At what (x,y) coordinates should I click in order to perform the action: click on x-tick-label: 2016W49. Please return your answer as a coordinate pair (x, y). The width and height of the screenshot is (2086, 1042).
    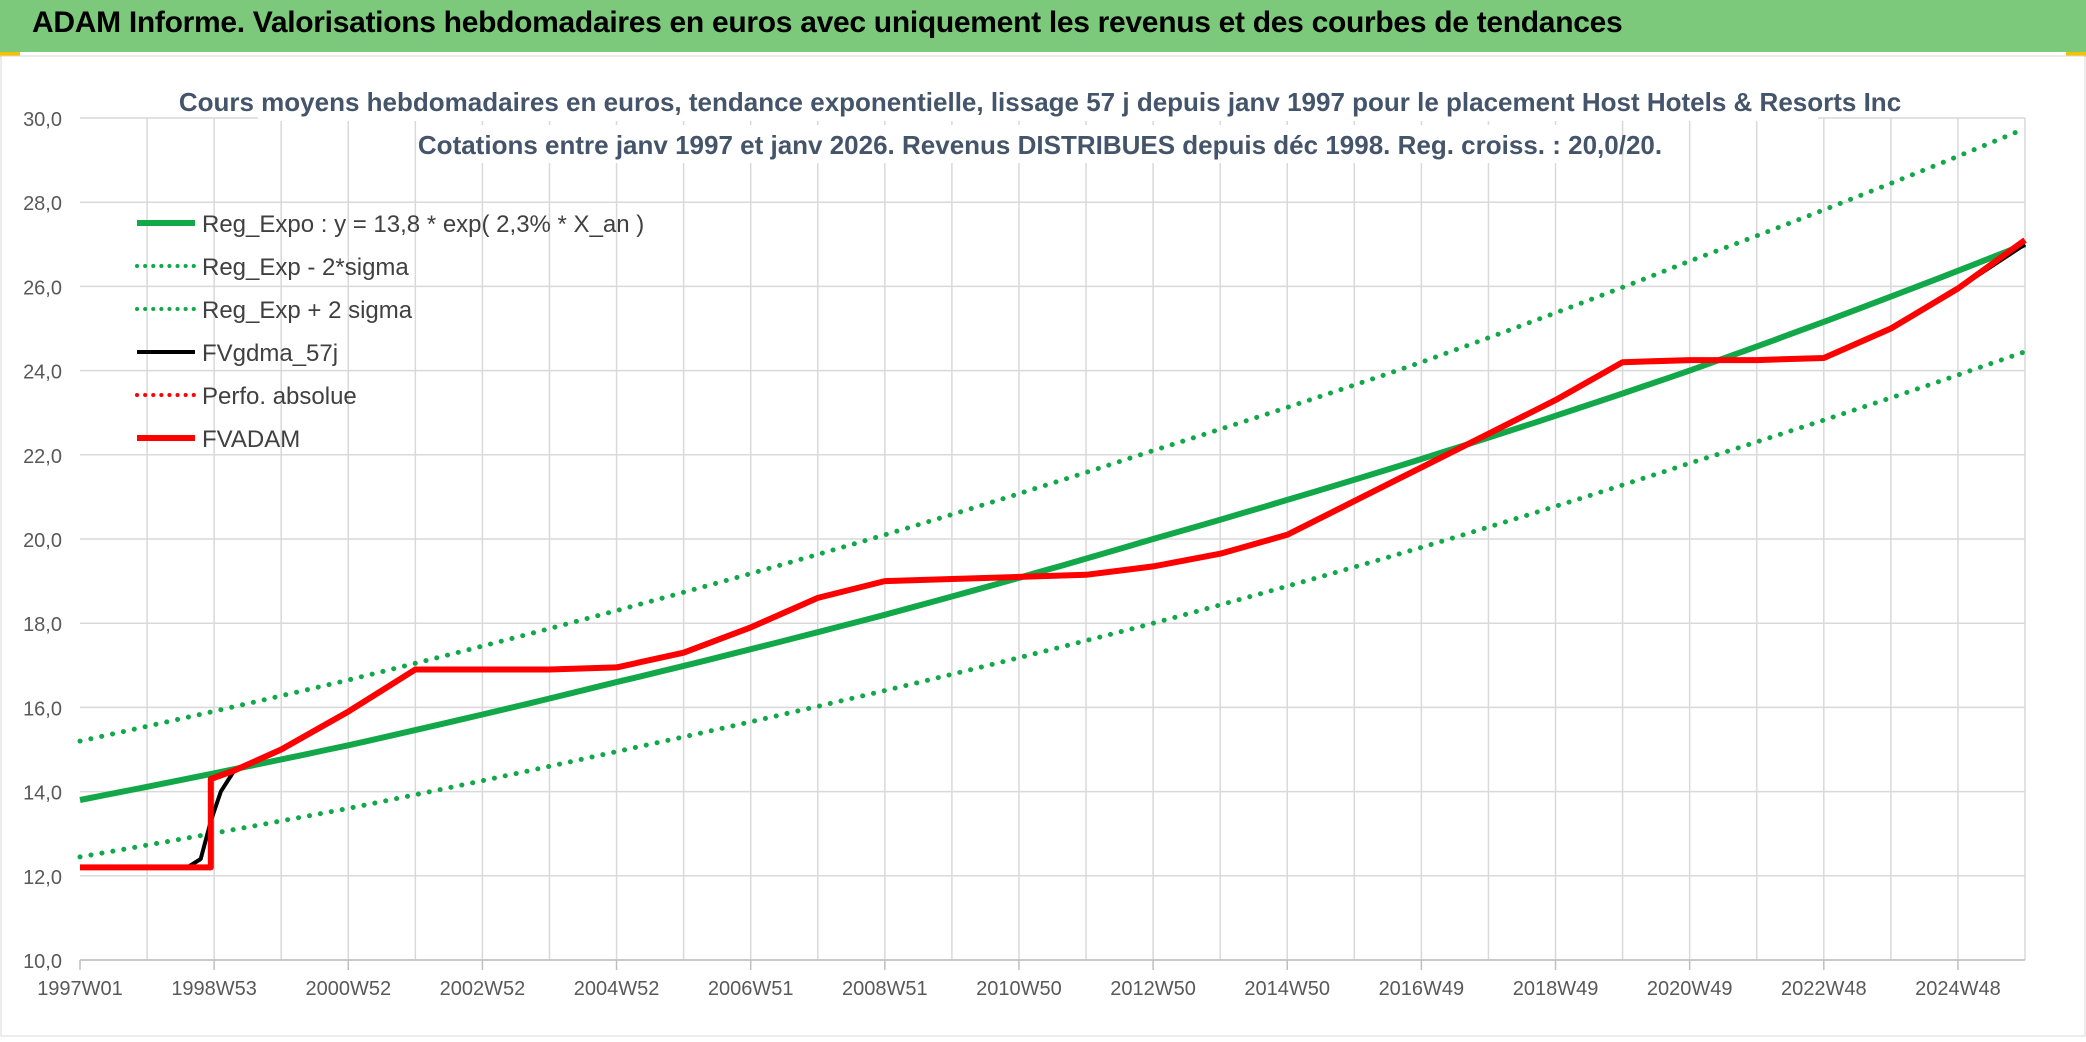
    Looking at the image, I should click on (1422, 989).